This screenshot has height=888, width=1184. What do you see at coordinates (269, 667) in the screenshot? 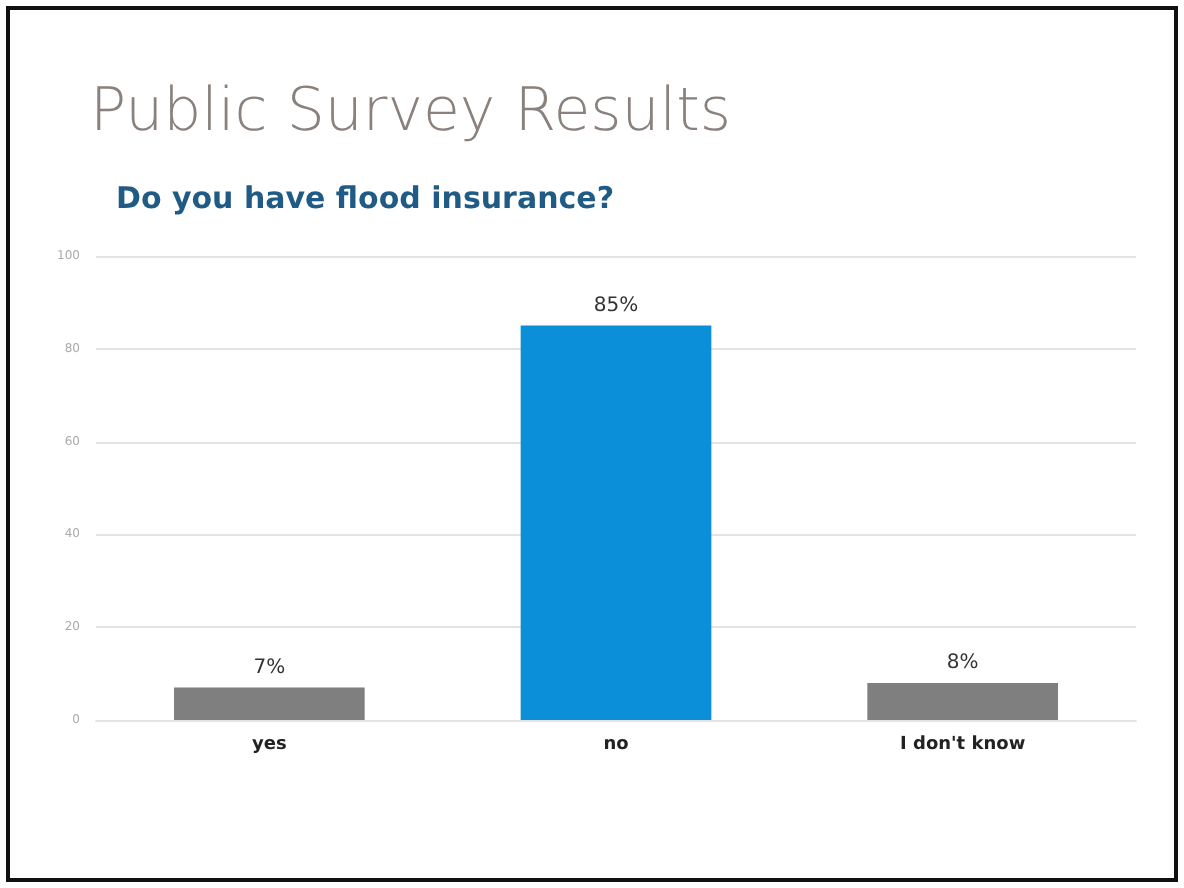
I see `data-label: 7%` at bounding box center [269, 667].